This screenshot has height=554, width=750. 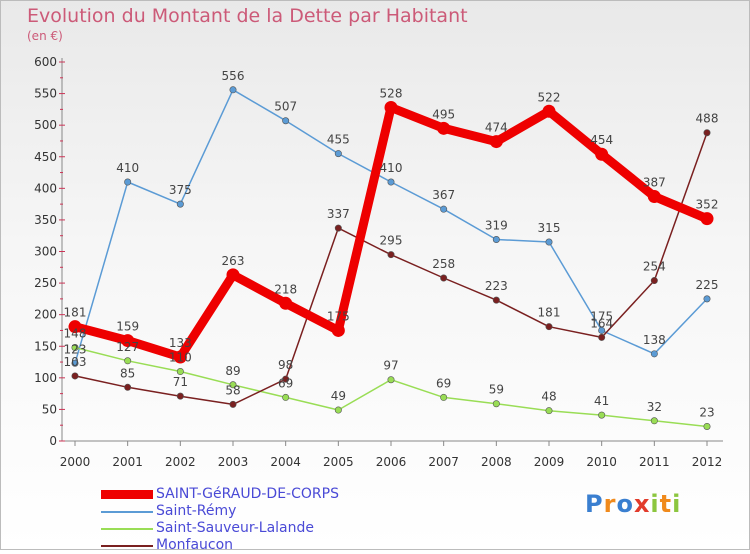 I want to click on data-label: 410, so click(x=127, y=168).